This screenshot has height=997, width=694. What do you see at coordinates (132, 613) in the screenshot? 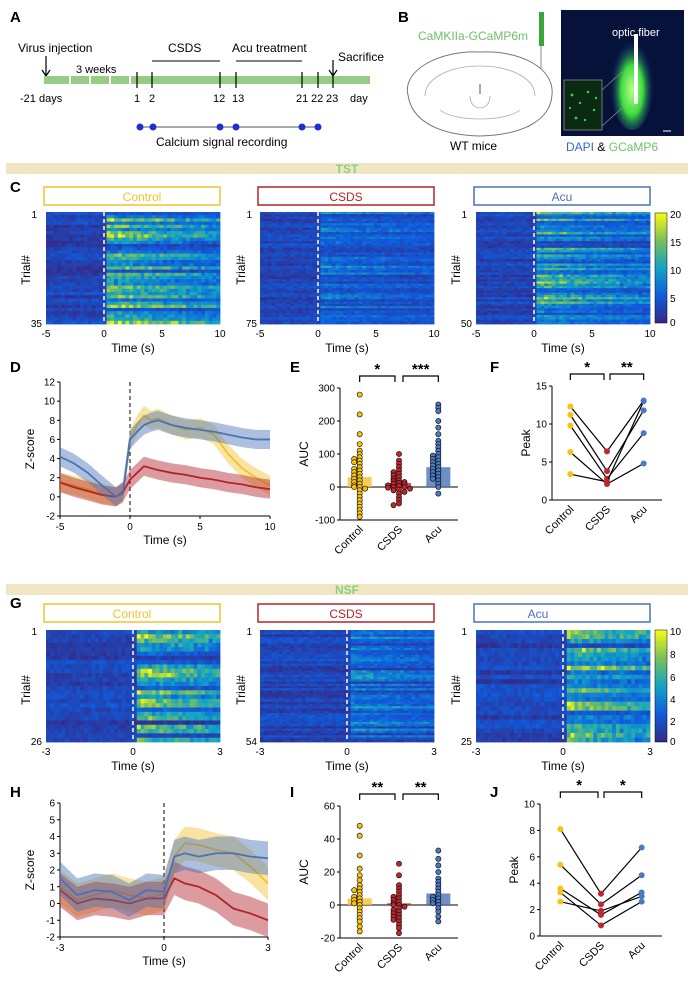
I see `heatmap-title-box-control-nsf` at bounding box center [132, 613].